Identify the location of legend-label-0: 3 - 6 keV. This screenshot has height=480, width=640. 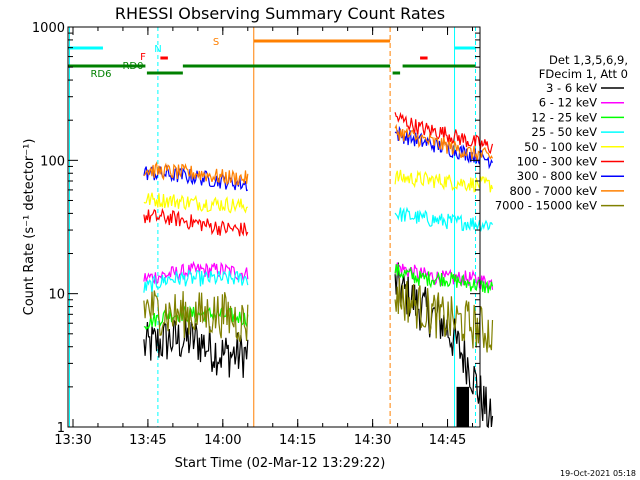
(571, 88).